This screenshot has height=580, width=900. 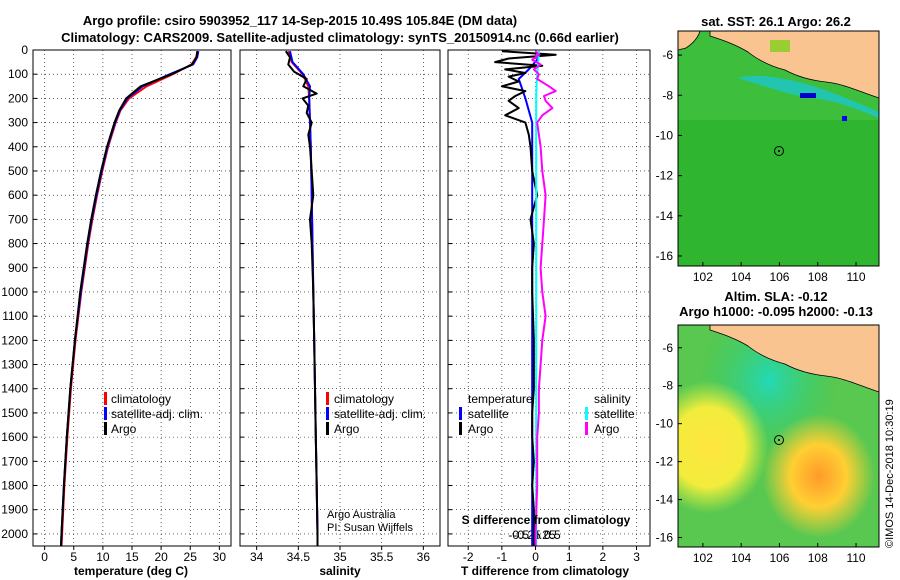 I want to click on legend-label-sal-argo: Argo, so click(x=607, y=429).